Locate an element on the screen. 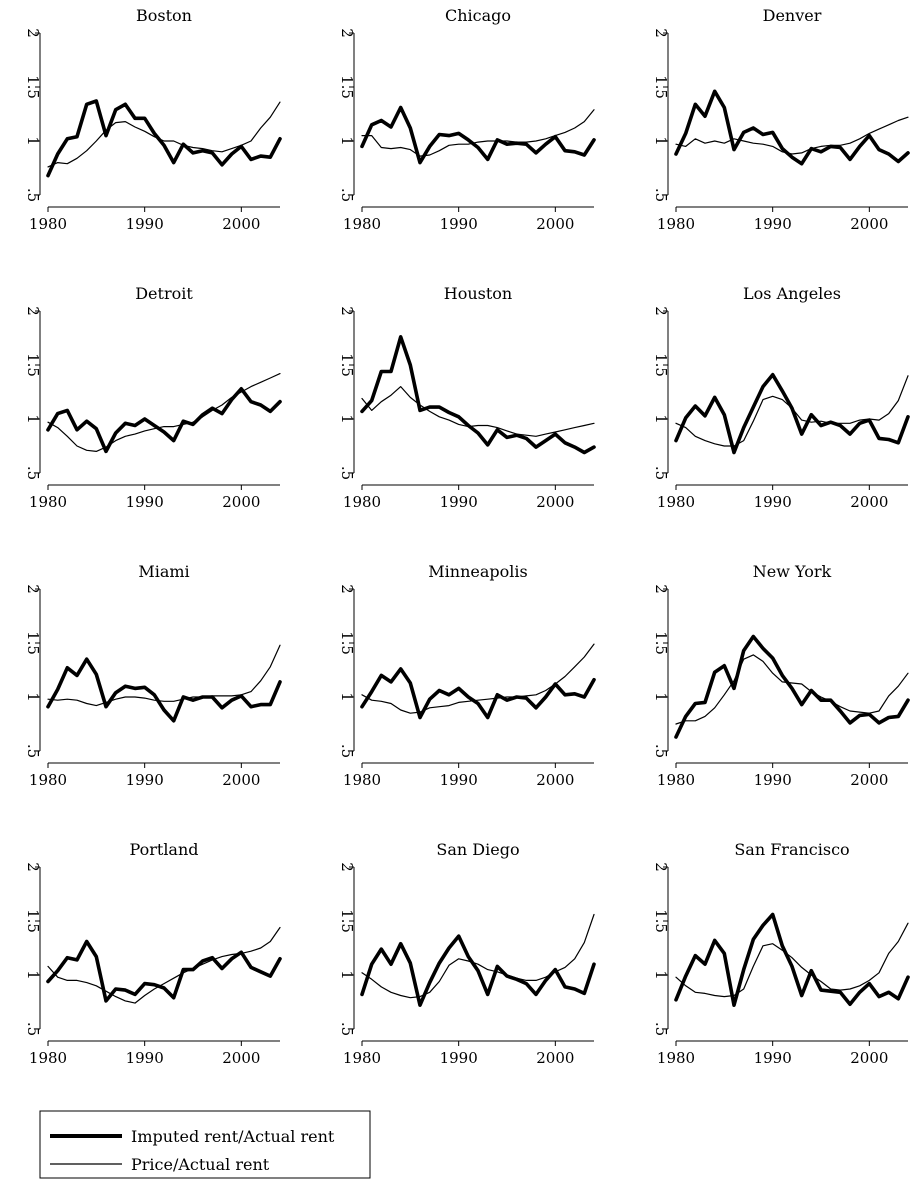 This screenshot has height=1180, width=916. panel-san-francisco: San Francisco .5 1 1.5 2 1980 1990 2000 is located at coordinates (781, 953).